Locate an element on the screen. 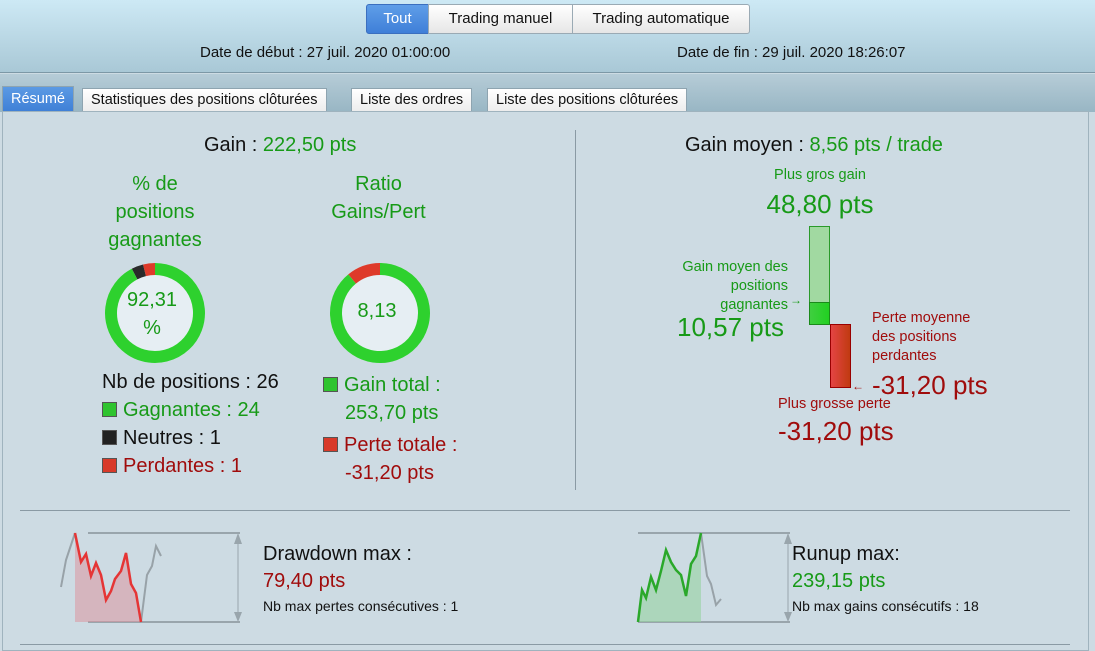  winners-legend: Gagnantes : 24 is located at coordinates (181, 410).